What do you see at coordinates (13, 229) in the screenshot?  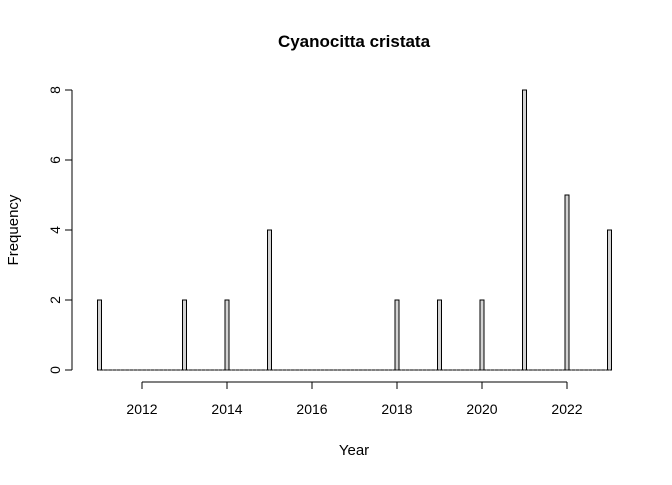 I see `y-axis-label: Frequency` at bounding box center [13, 229].